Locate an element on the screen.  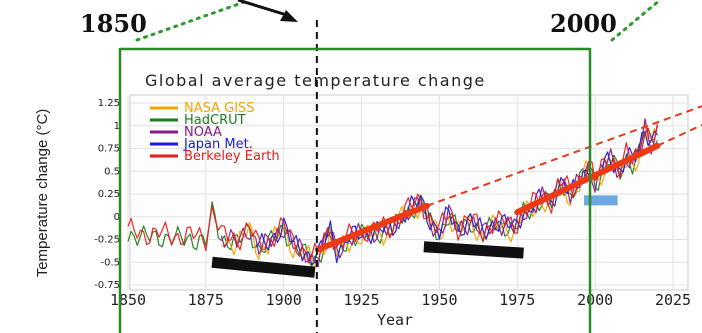
y-tick-label: 0.5 is located at coordinates (112, 171).